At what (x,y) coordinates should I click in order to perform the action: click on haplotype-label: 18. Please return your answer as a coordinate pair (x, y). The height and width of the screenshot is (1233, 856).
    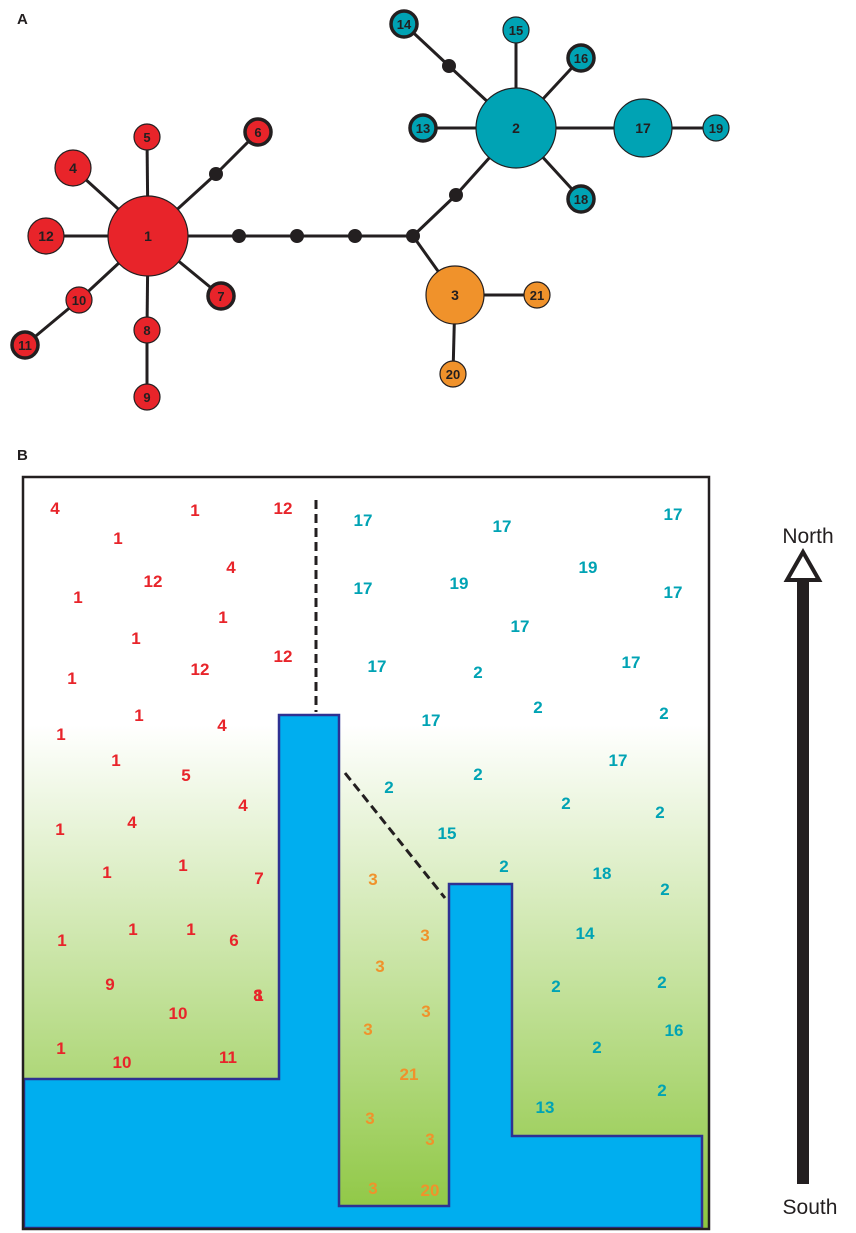
    Looking at the image, I should click on (581, 199).